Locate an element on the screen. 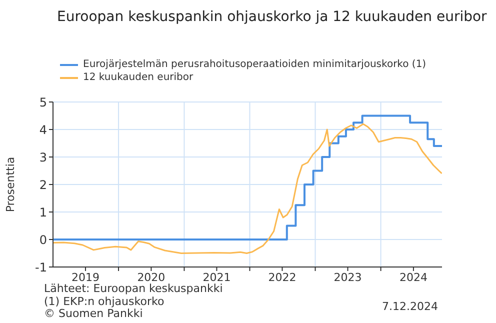  y-tick-label: 5 is located at coordinates (43, 102).